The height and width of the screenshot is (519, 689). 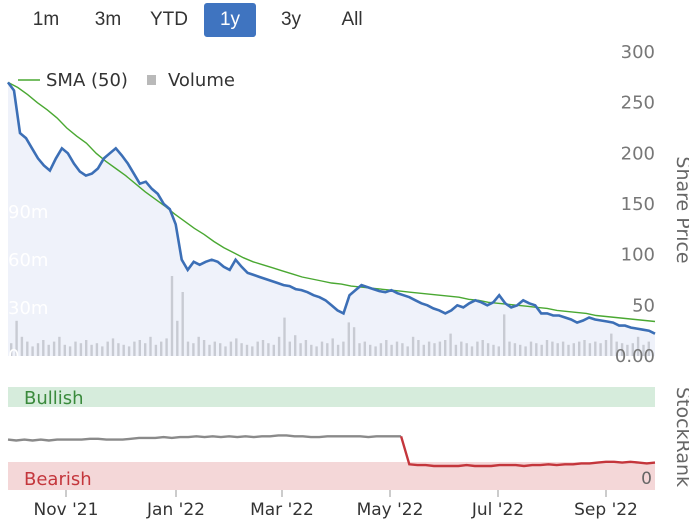 I want to click on tab-1y: 1y, so click(x=230, y=20).